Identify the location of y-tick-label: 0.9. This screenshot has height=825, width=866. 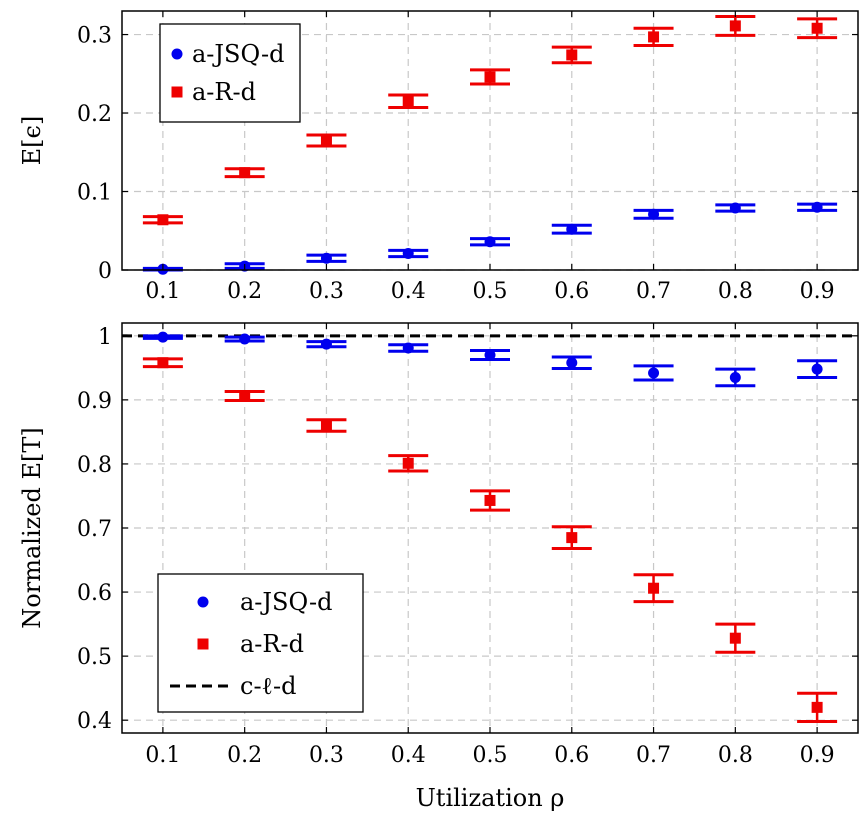
(94, 401).